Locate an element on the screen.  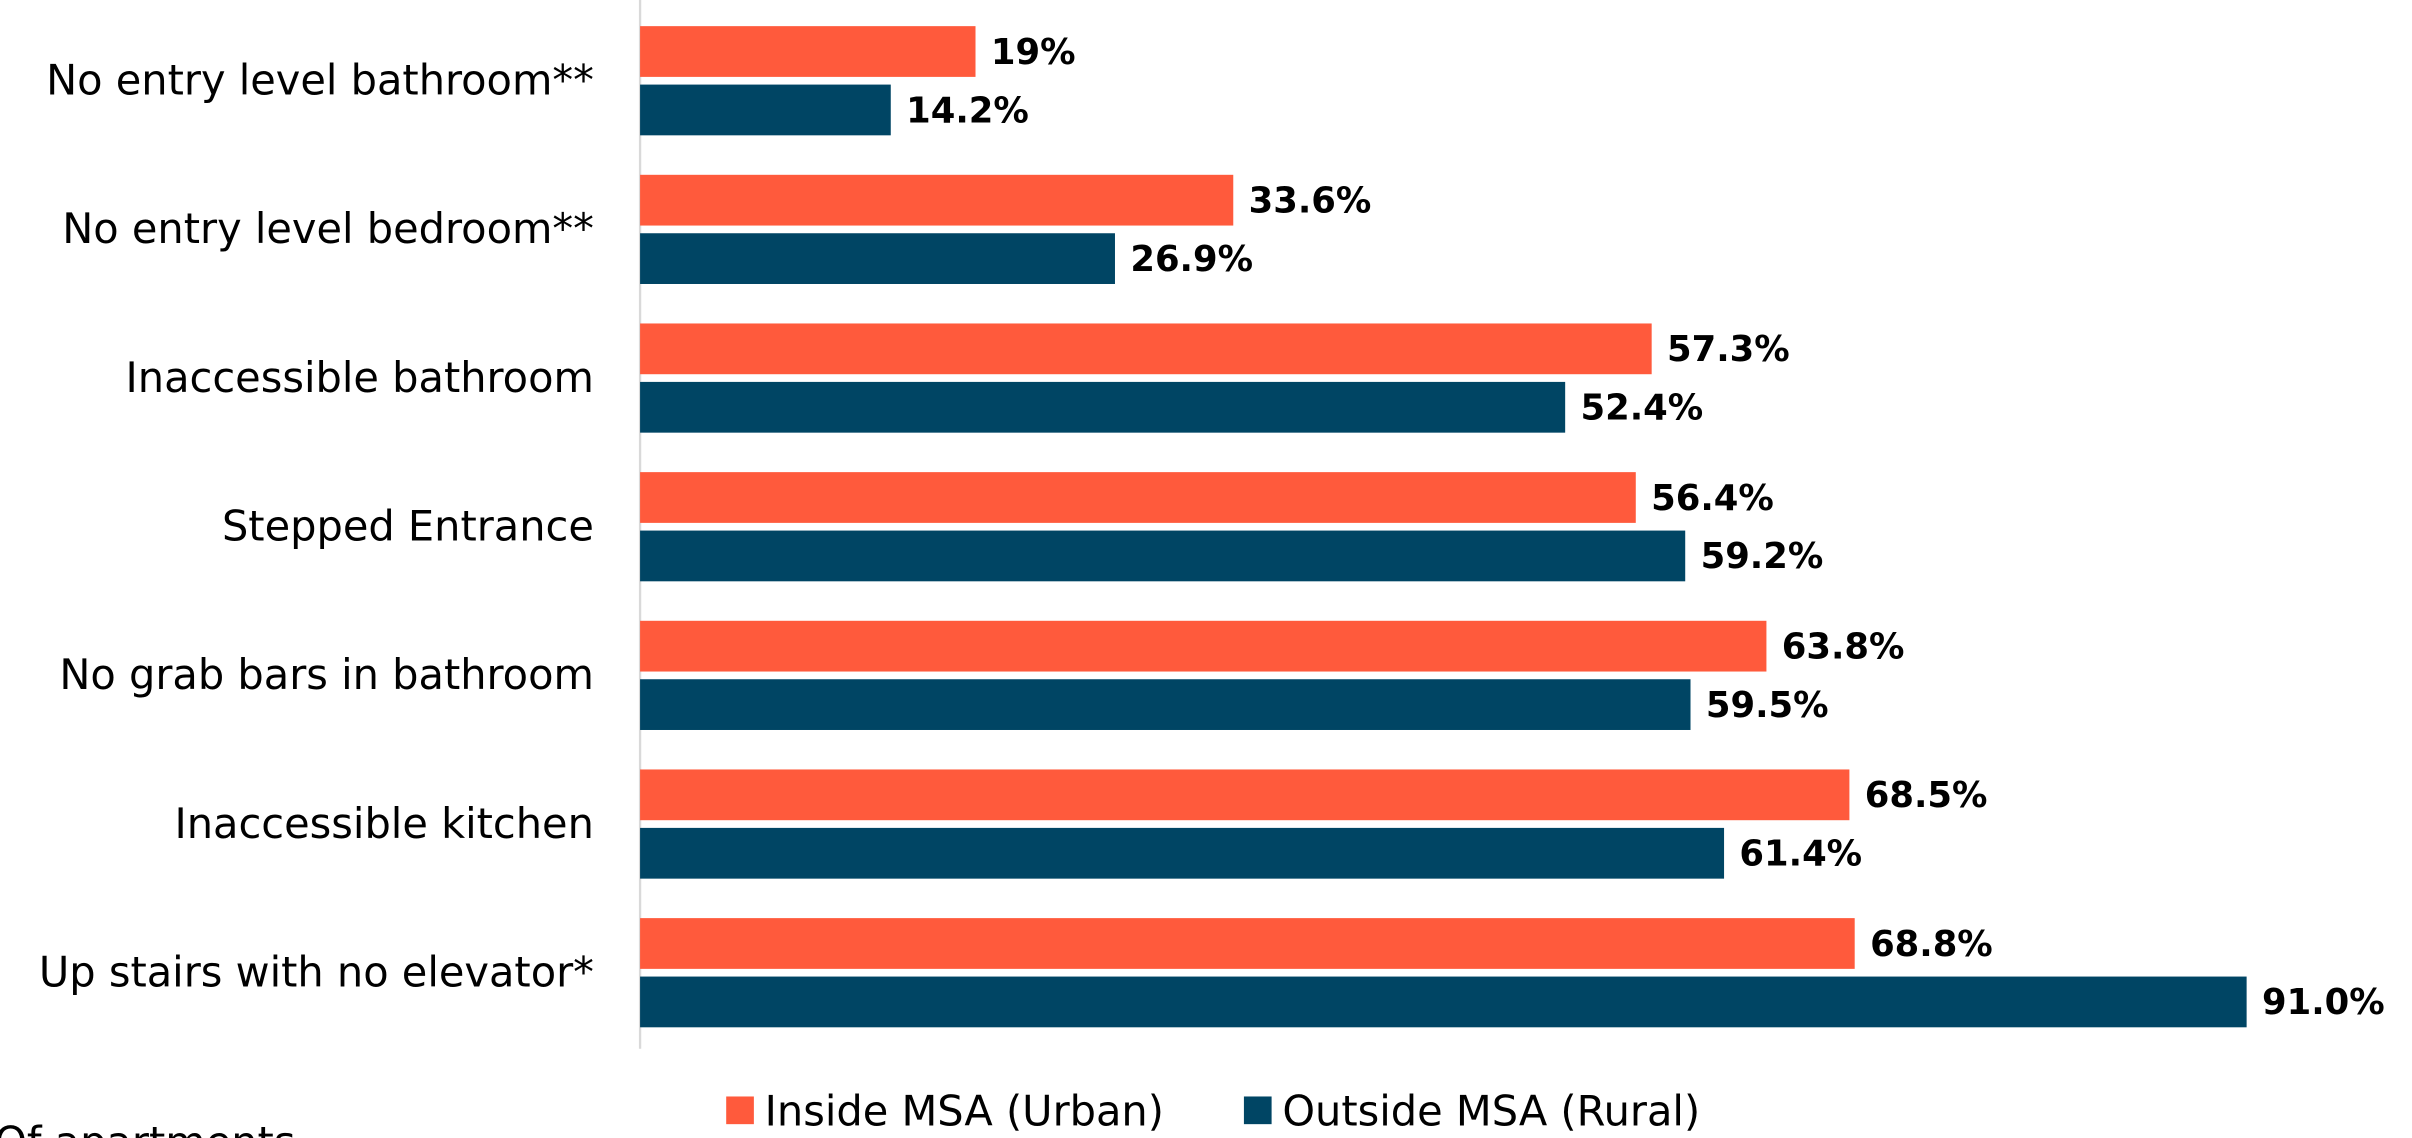
data-label: 33.6% is located at coordinates (1310, 200).